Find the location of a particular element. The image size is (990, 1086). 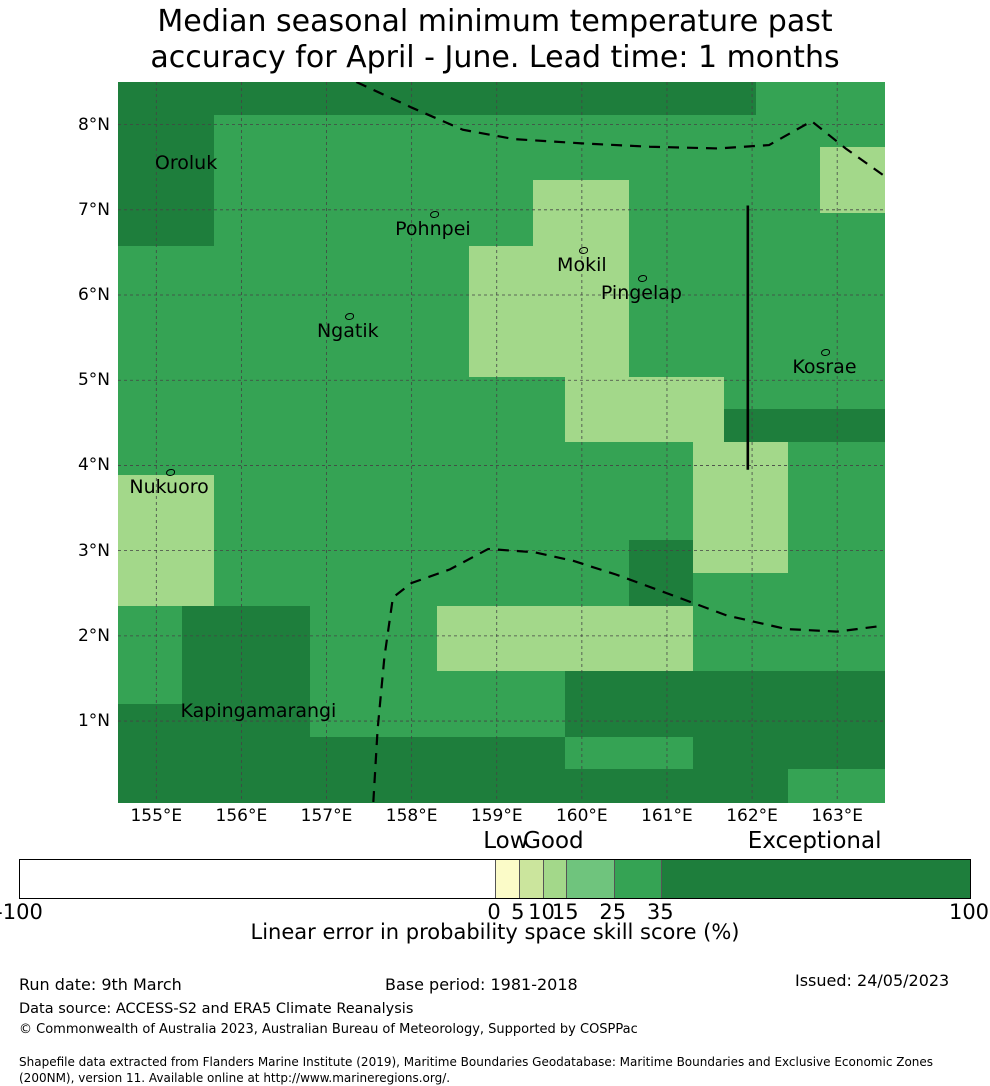

colorbar-segment is located at coordinates (815, 879).